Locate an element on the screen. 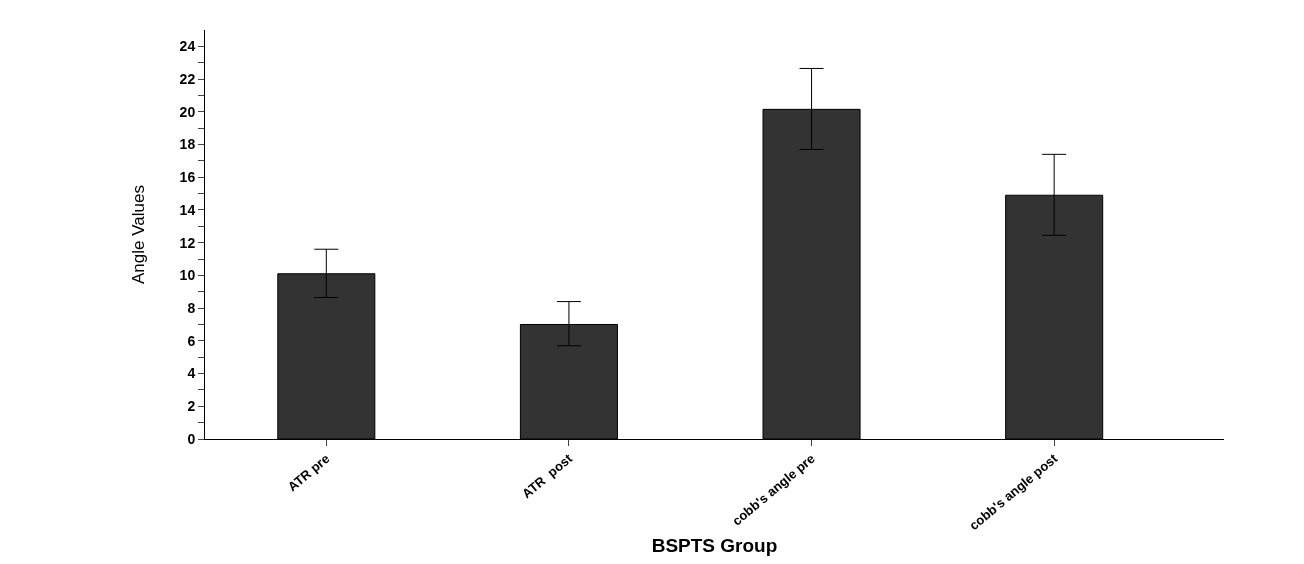 This screenshot has width=1304, height=564. x-tick-label: ATR pre is located at coordinates (308, 472).